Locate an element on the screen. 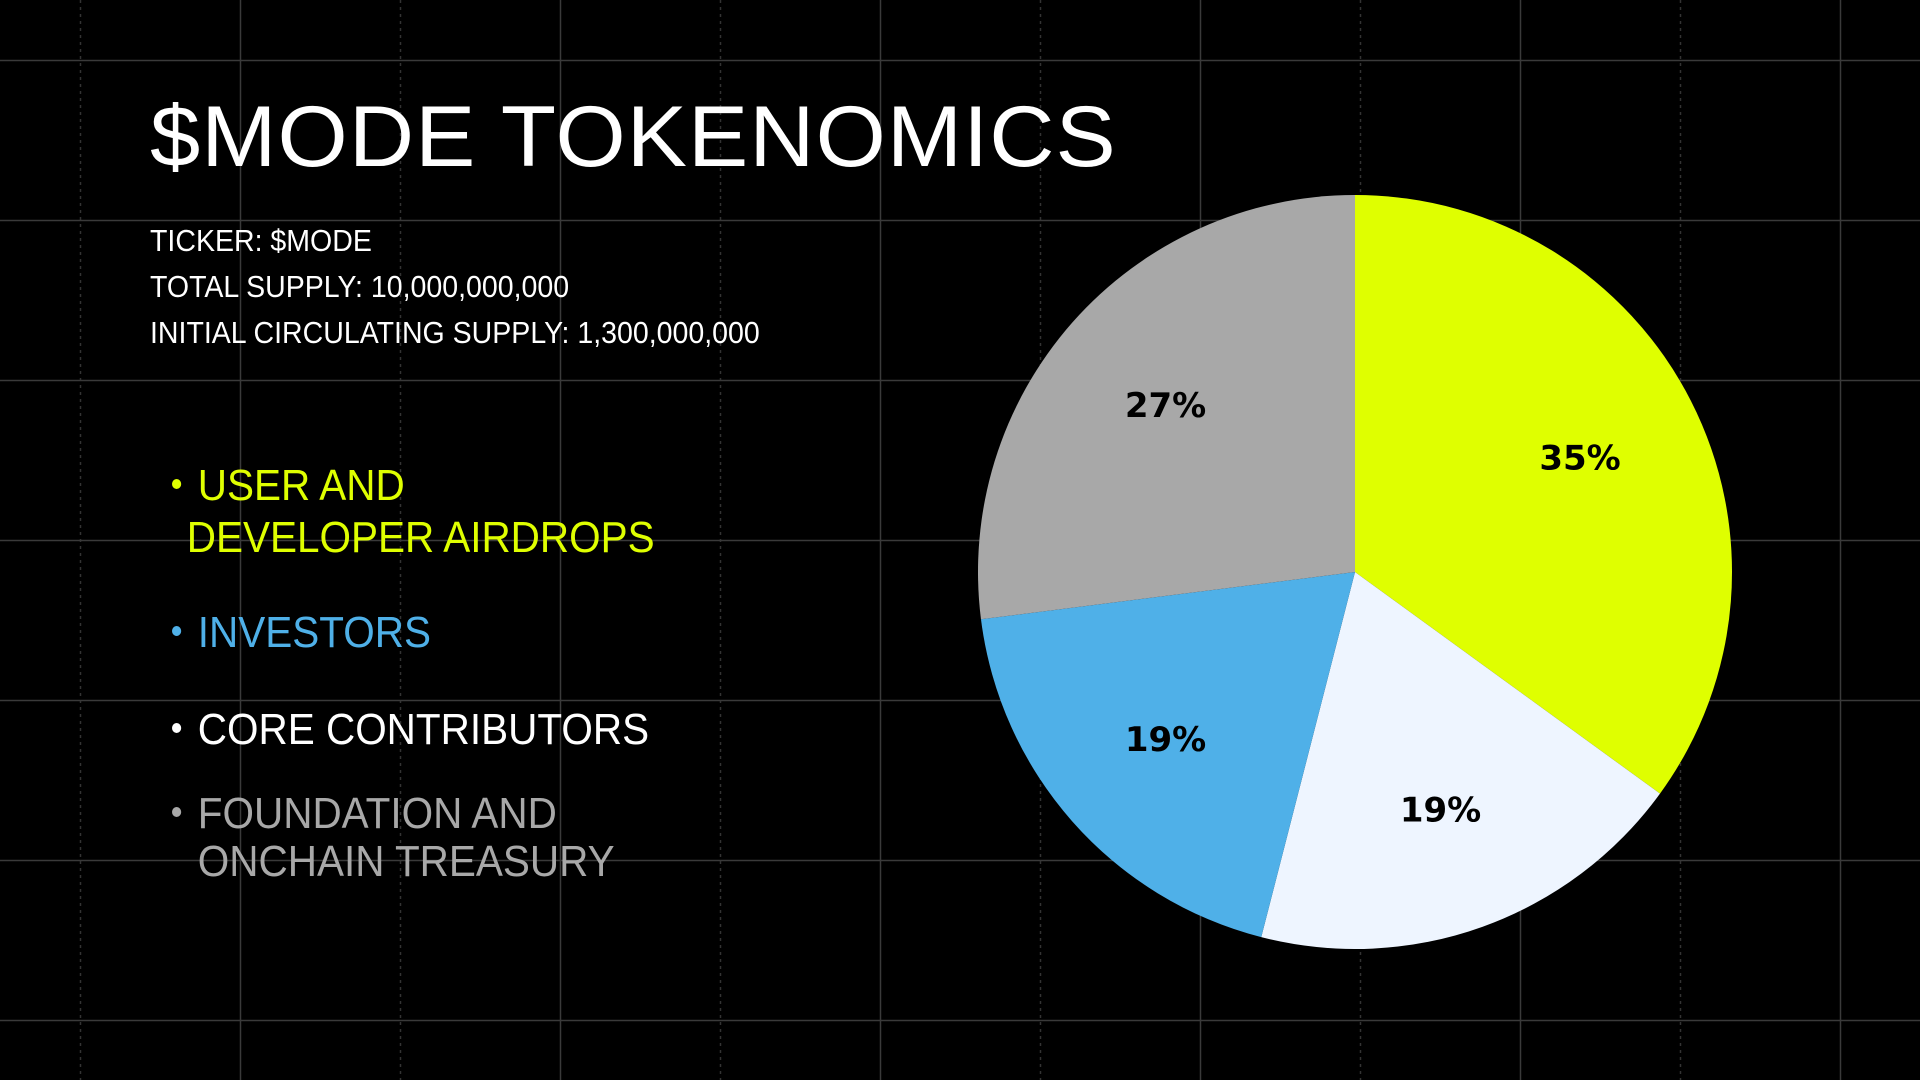 This screenshot has width=1920, height=1080. legend-item-core-contributors: CORE CONTRIBUTORS is located at coordinates (410, 730).